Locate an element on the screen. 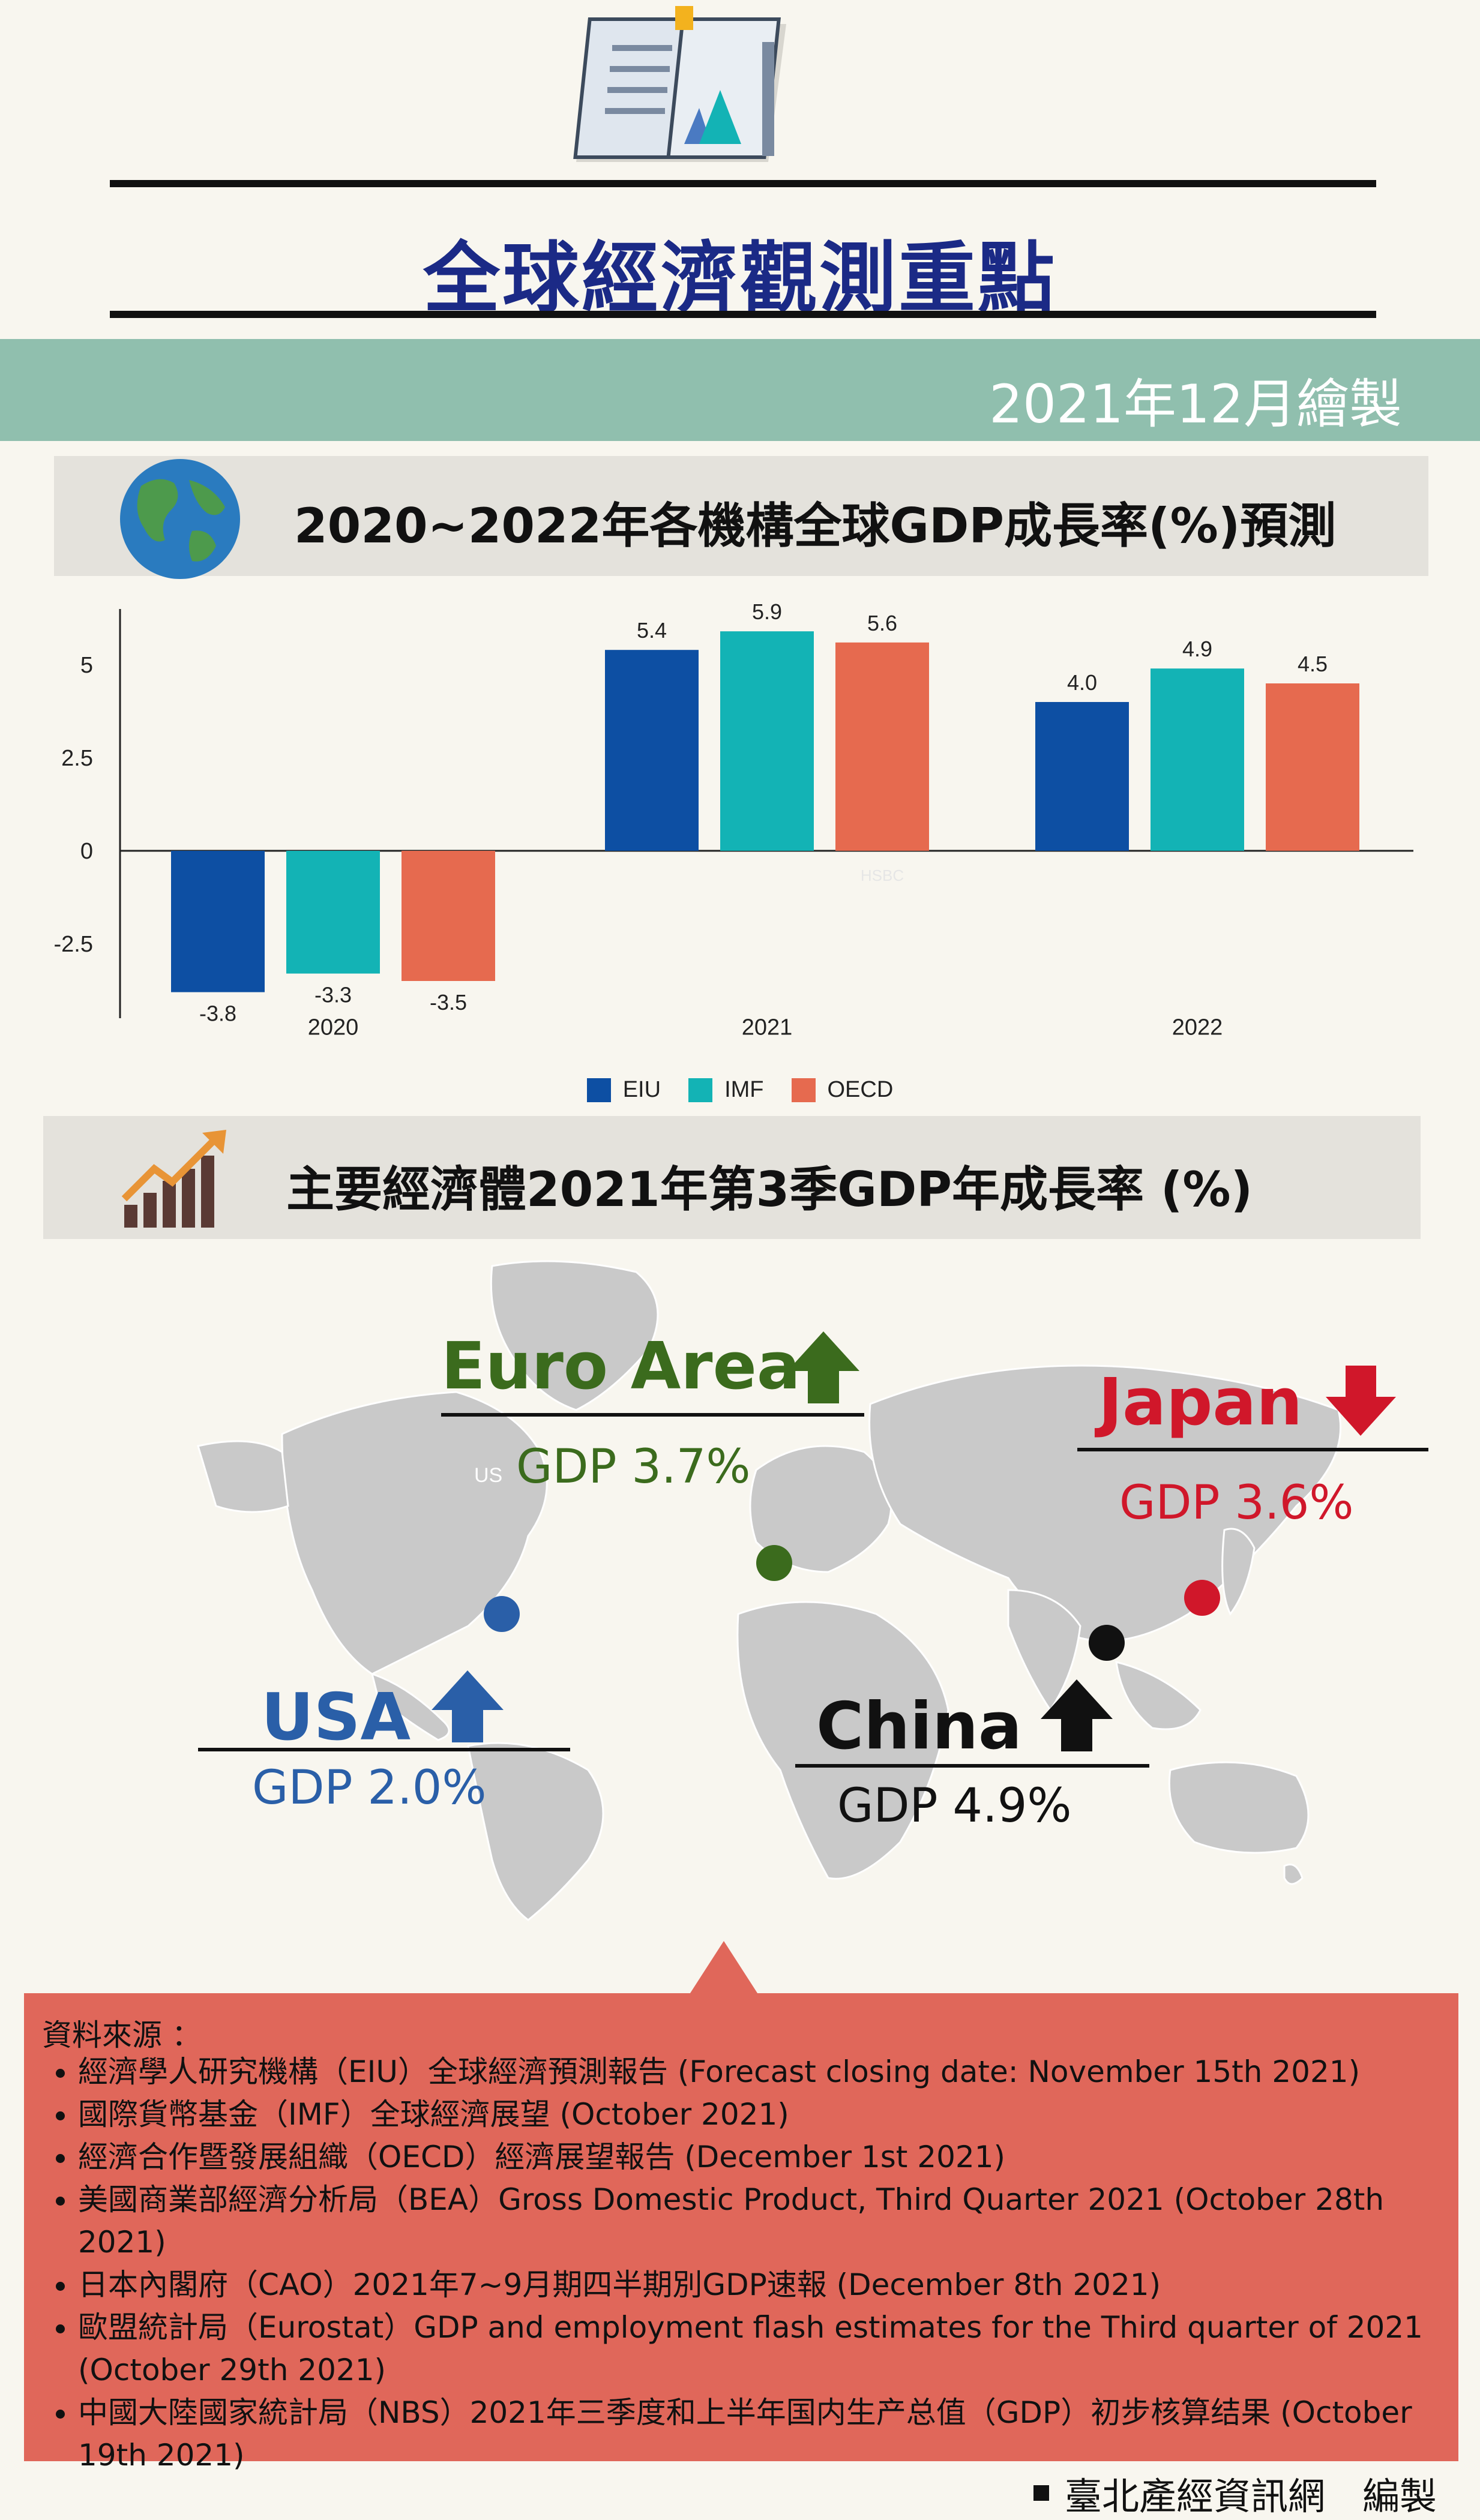 This screenshot has height=2520, width=1480. china-rule is located at coordinates (972, 1766).